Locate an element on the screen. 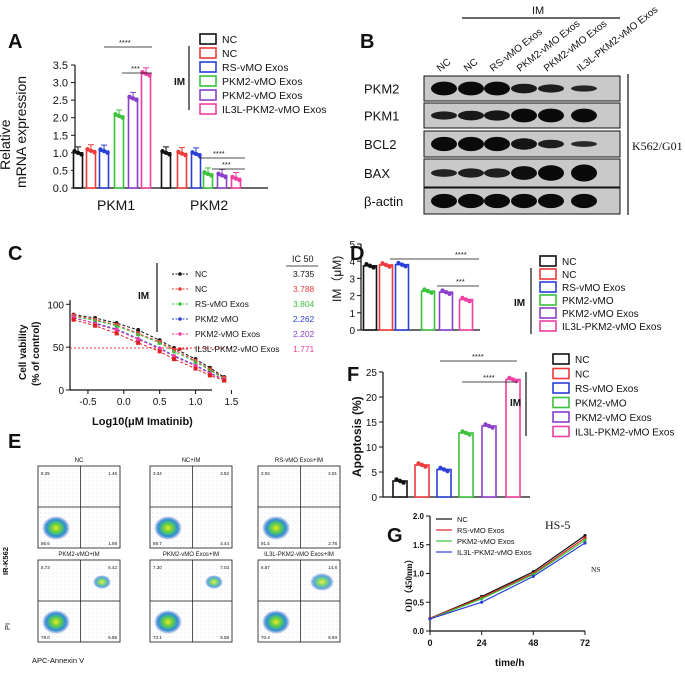  b-protein-label: PKM1 is located at coordinates (381, 116).